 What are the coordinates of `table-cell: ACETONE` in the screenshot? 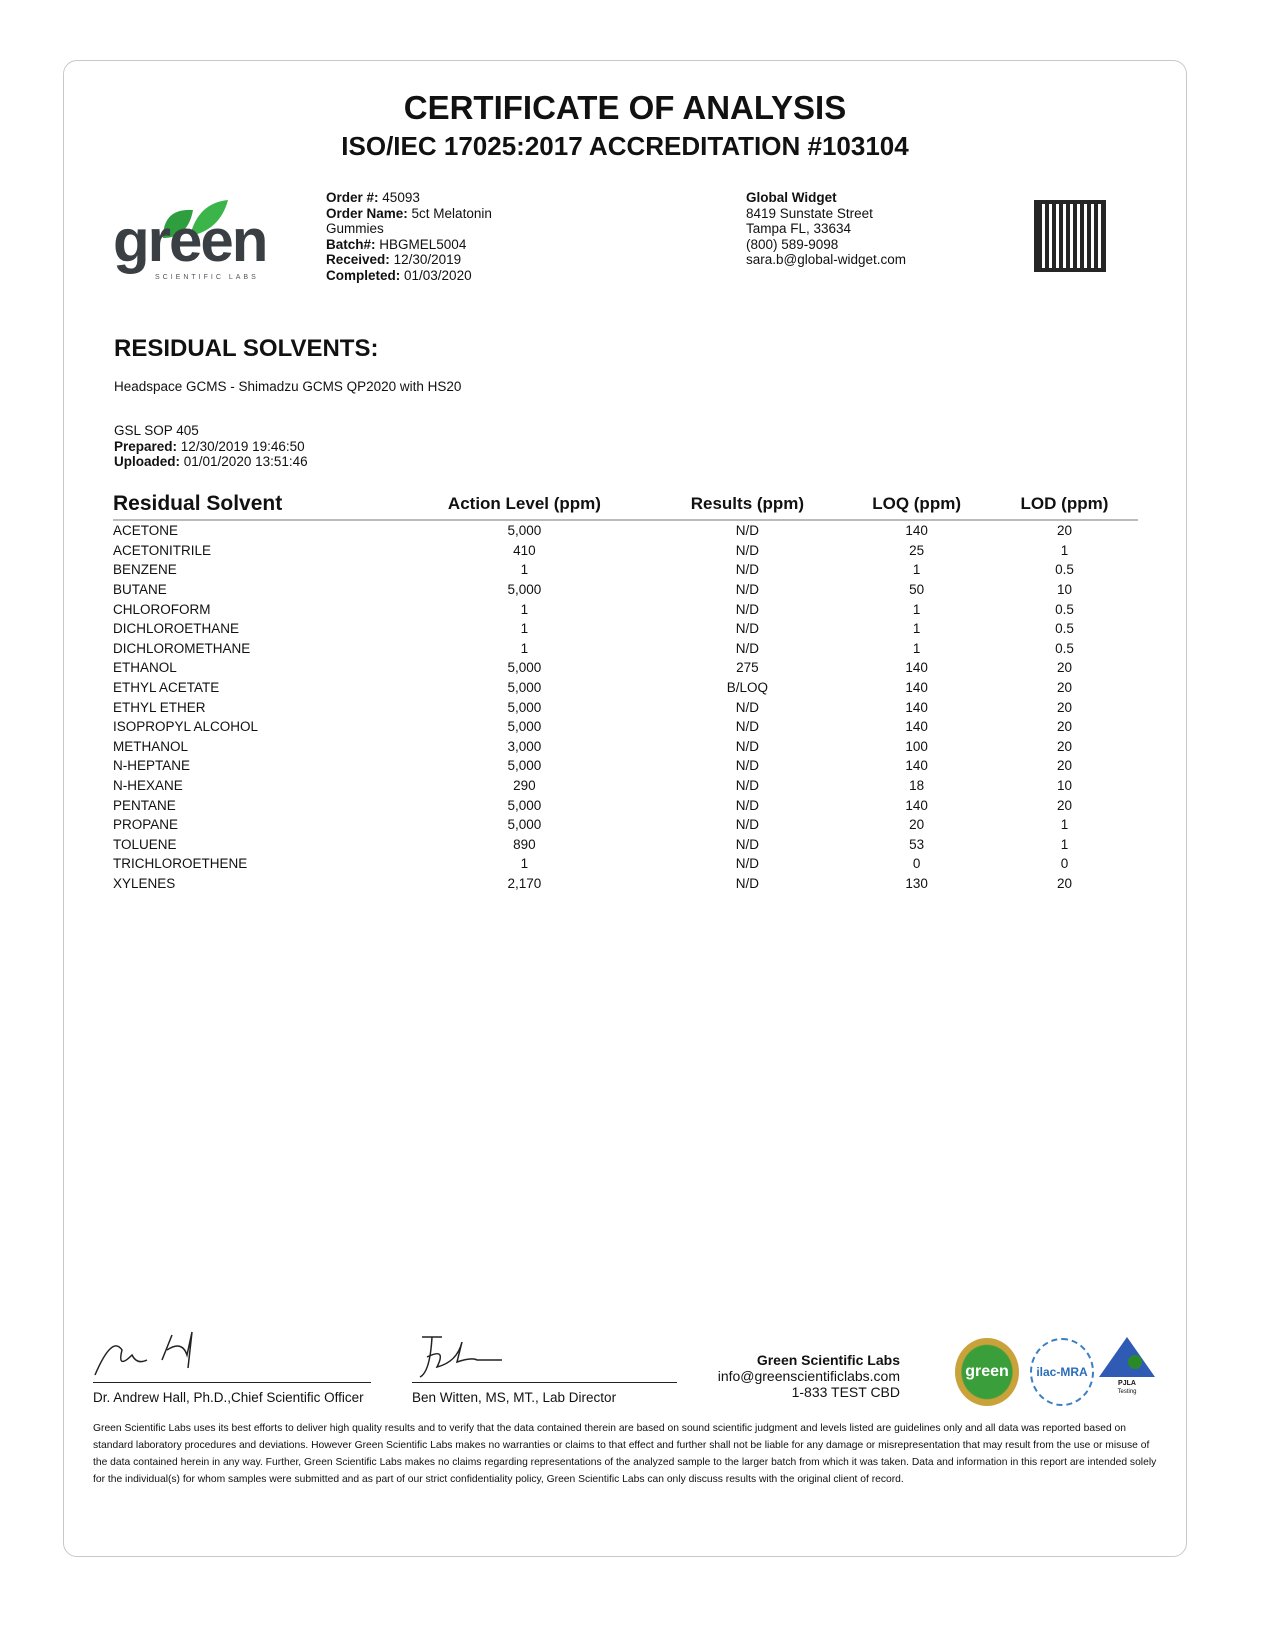 It's located at (146, 531).